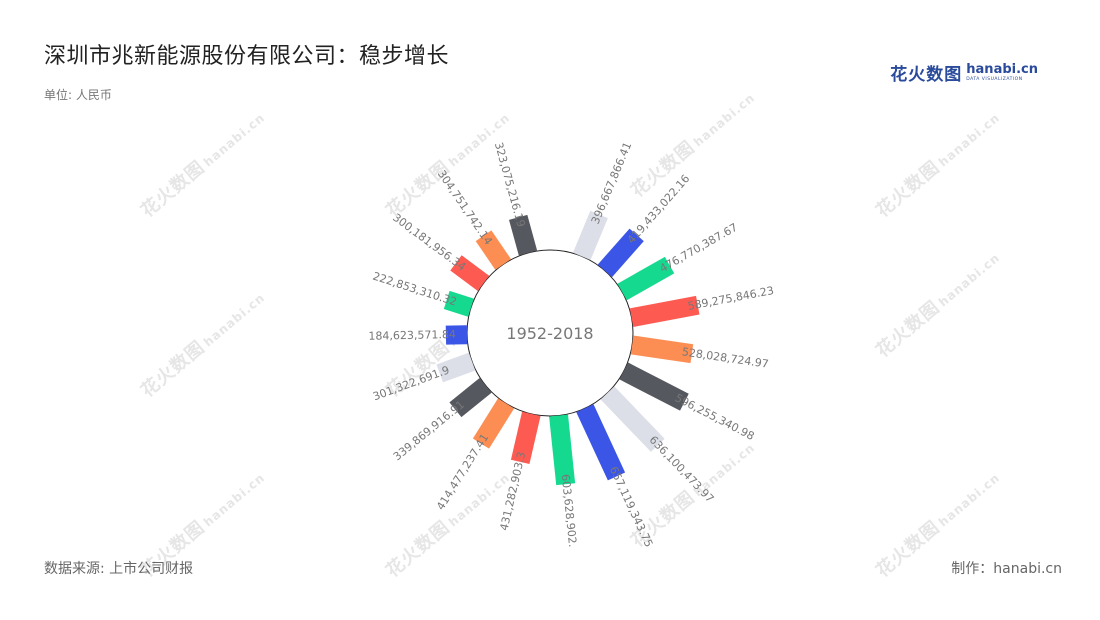  I want to click on logo-en-text: hanabi.cn, so click(1002, 69).